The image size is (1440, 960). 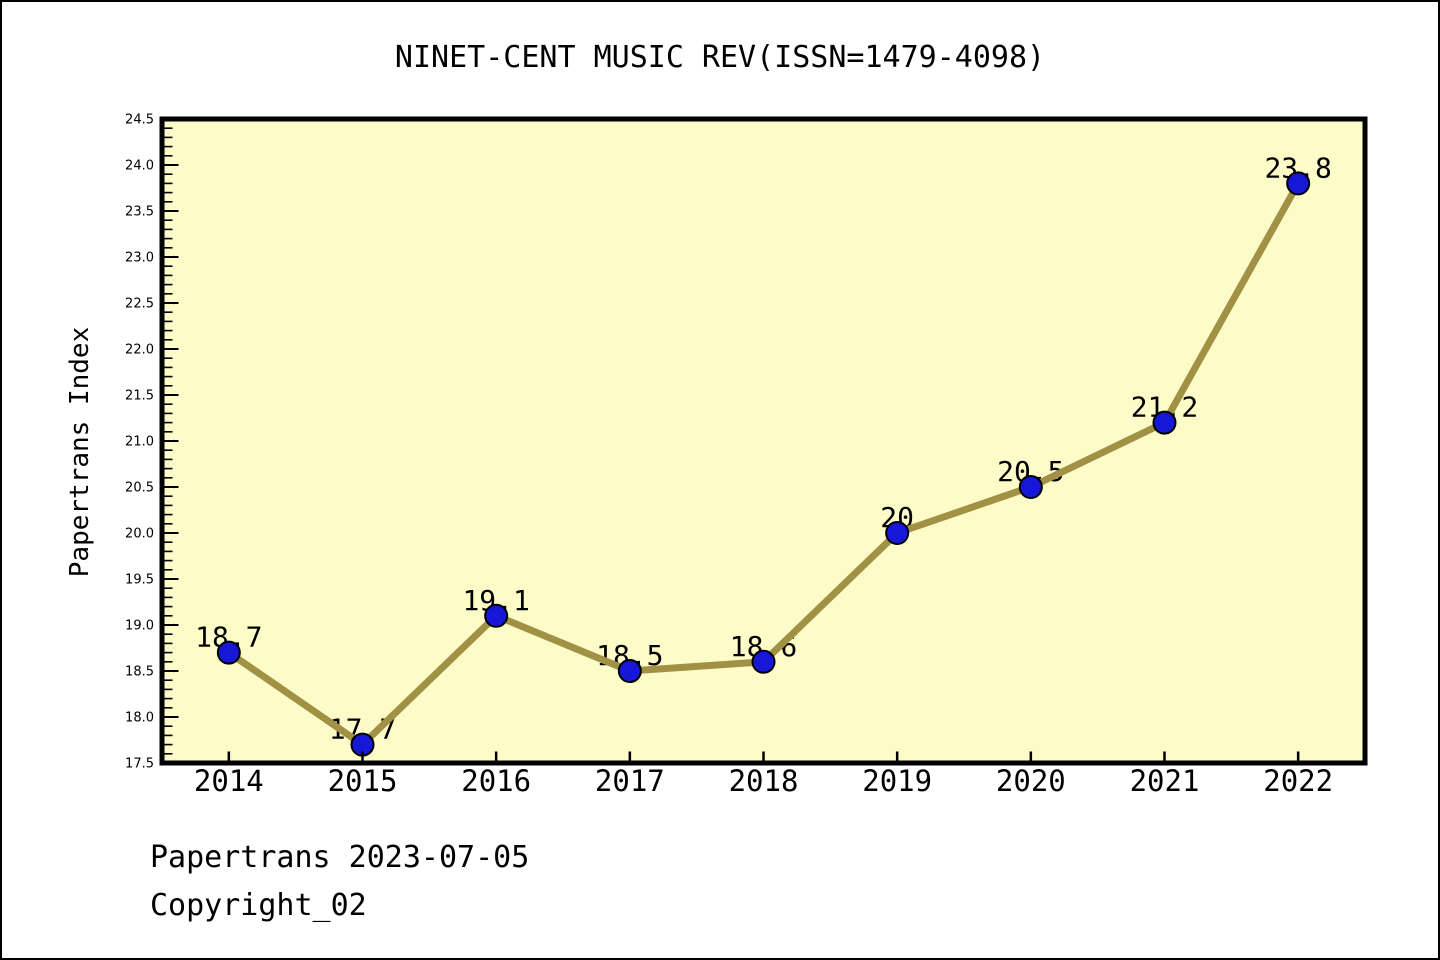 What do you see at coordinates (764, 781) in the screenshot?
I see `x-axis-tick-label: 2018` at bounding box center [764, 781].